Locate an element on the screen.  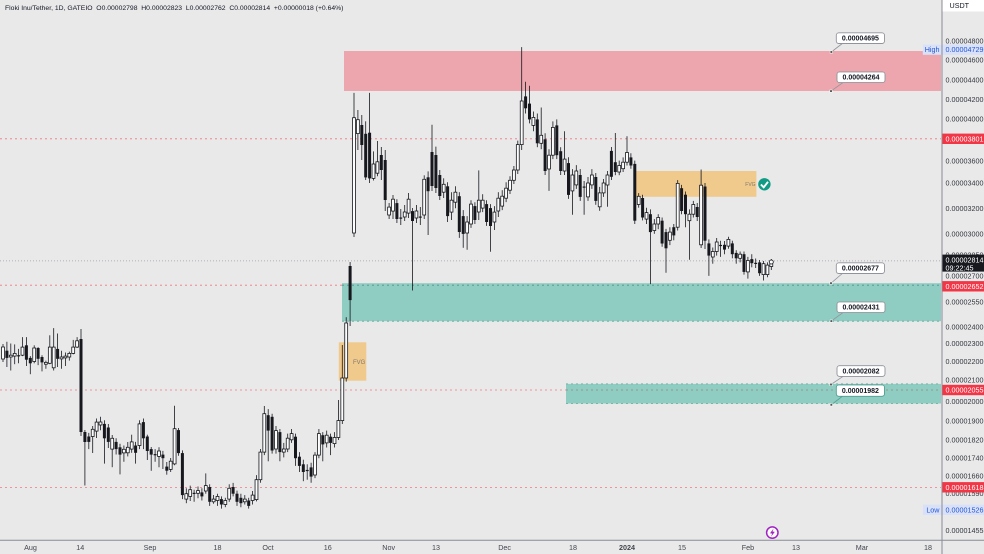
svg-text: 0.00001820 is located at coordinates (965, 440).